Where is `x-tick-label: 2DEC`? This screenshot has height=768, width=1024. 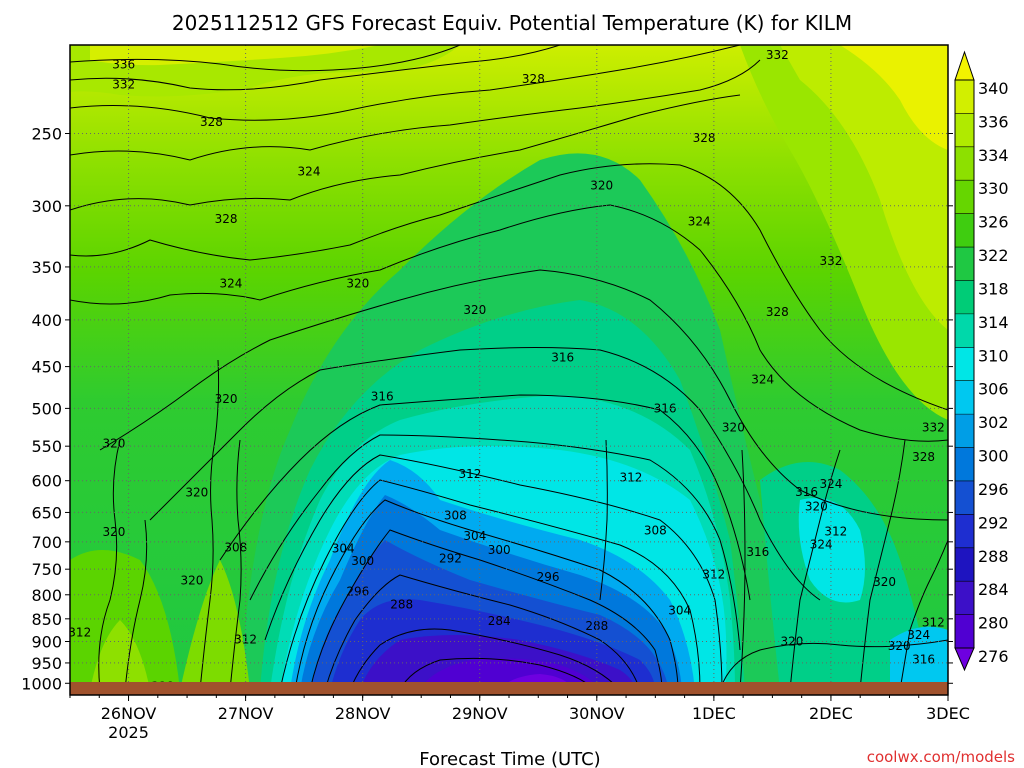 x-tick-label: 2DEC is located at coordinates (831, 713).